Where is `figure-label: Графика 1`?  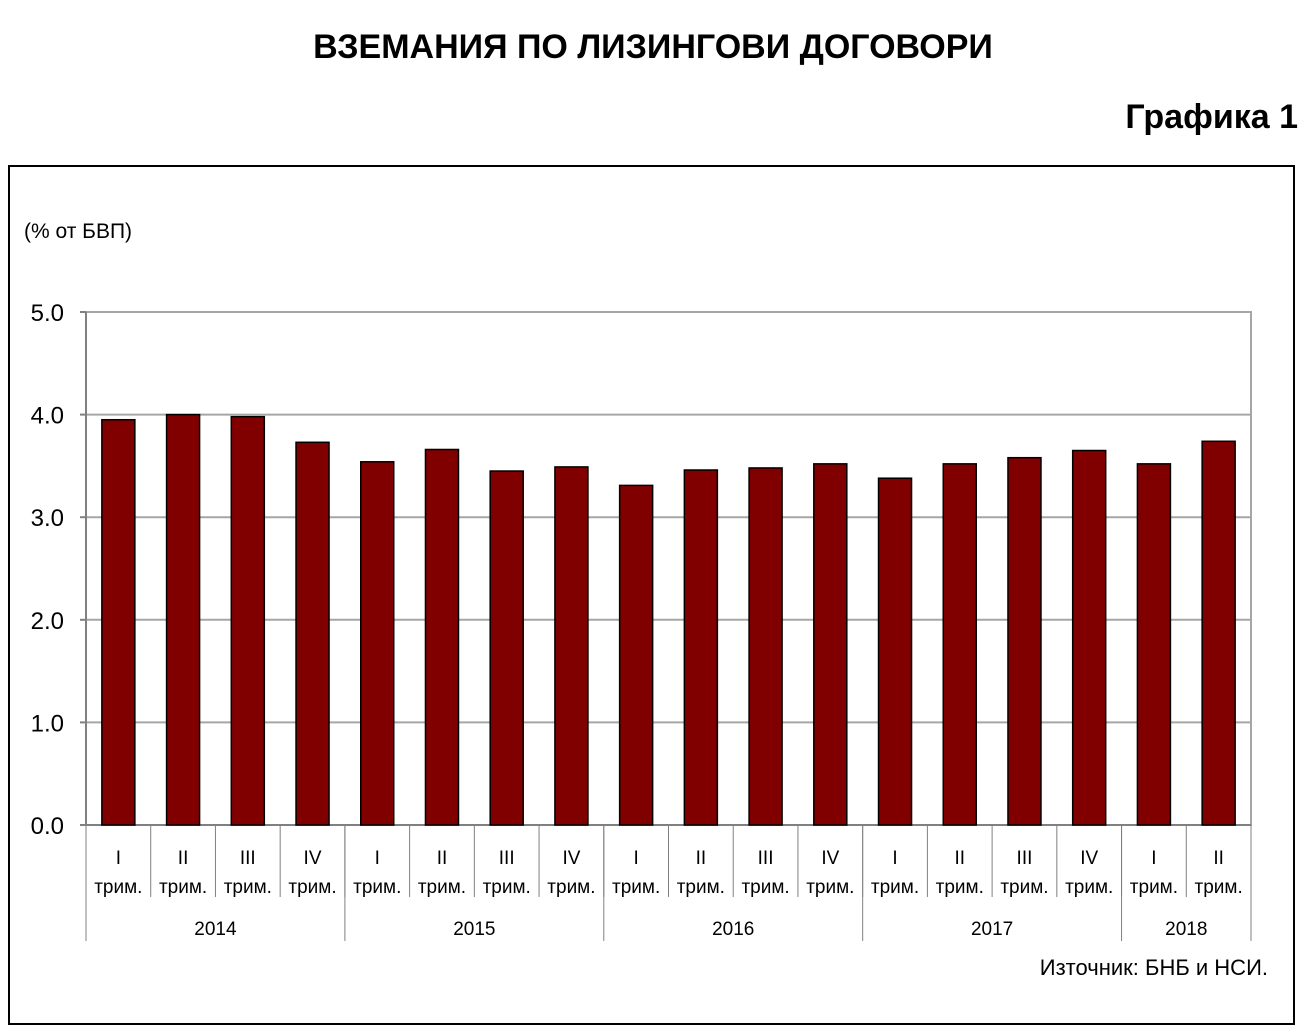
figure-label: Графика 1 is located at coordinates (1211, 117).